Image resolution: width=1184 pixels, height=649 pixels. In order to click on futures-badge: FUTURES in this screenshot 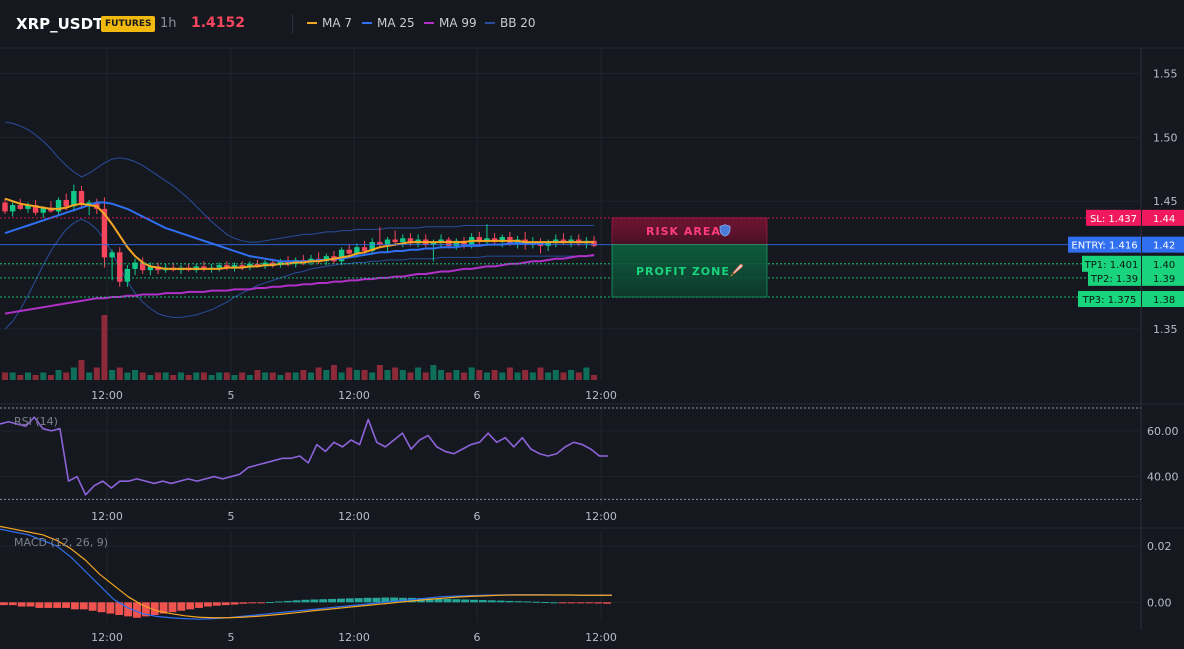, I will do `click(128, 24)`.